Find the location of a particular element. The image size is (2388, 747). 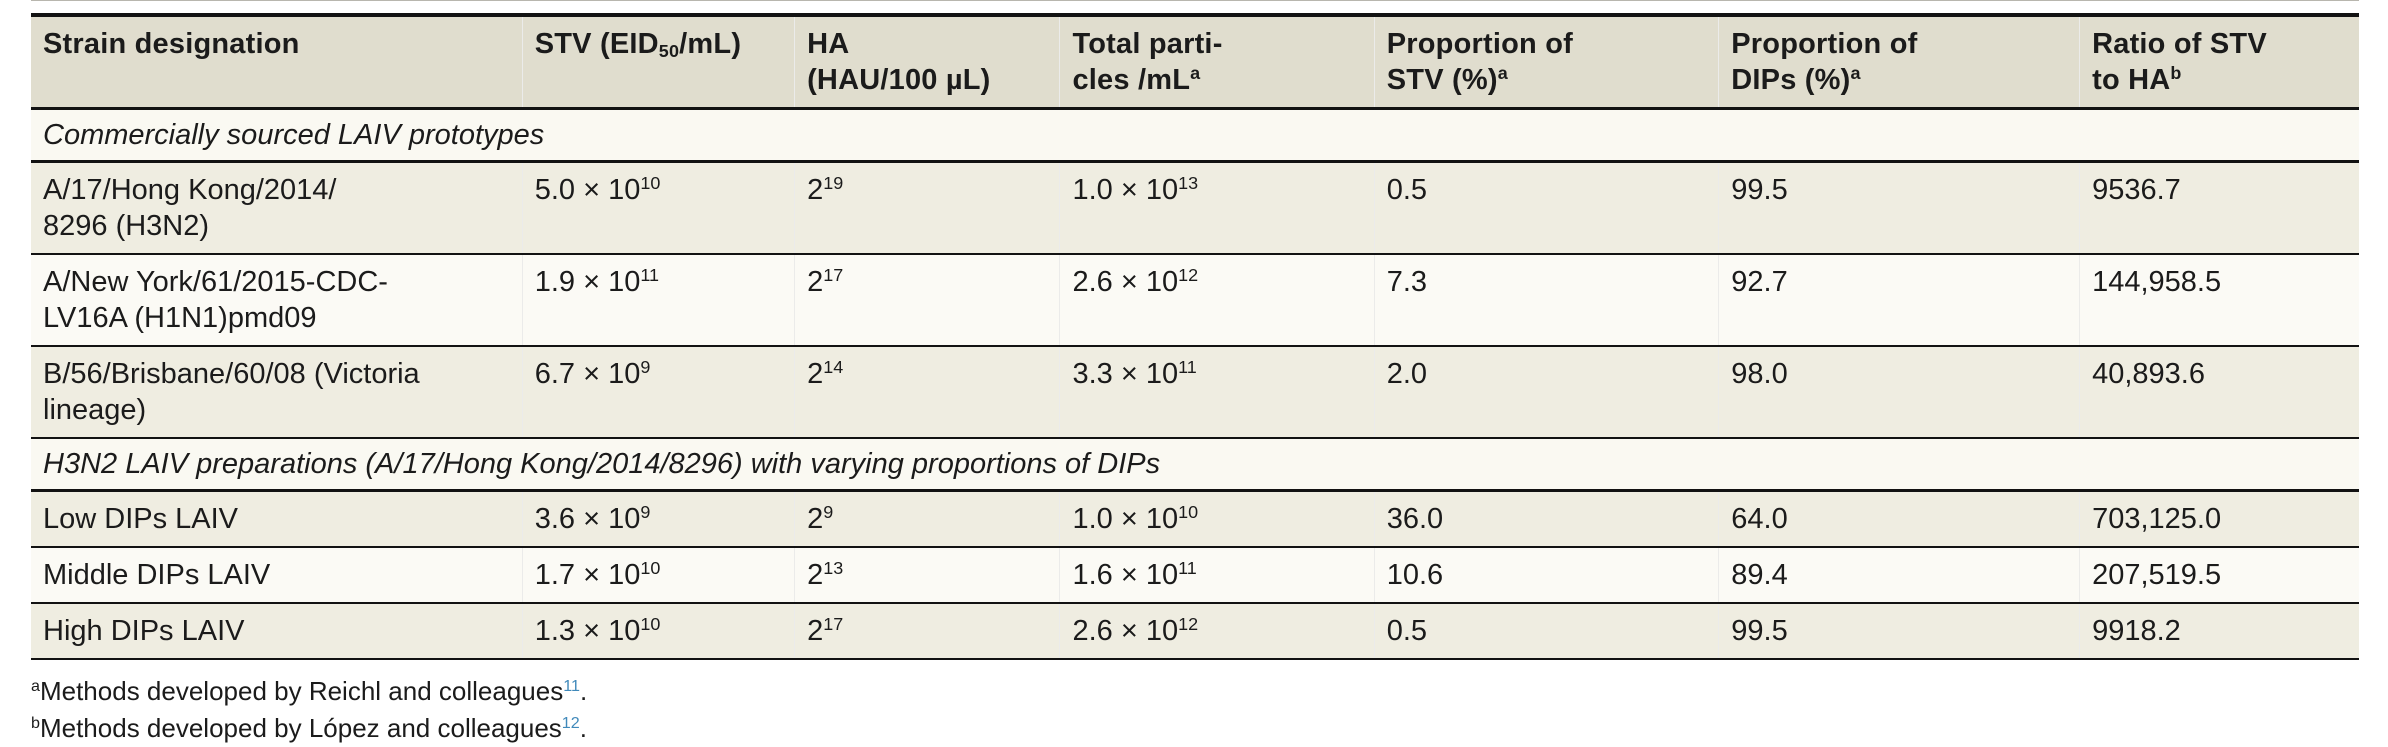

strain-name-cell: High DIPs LAIV is located at coordinates (277, 631).